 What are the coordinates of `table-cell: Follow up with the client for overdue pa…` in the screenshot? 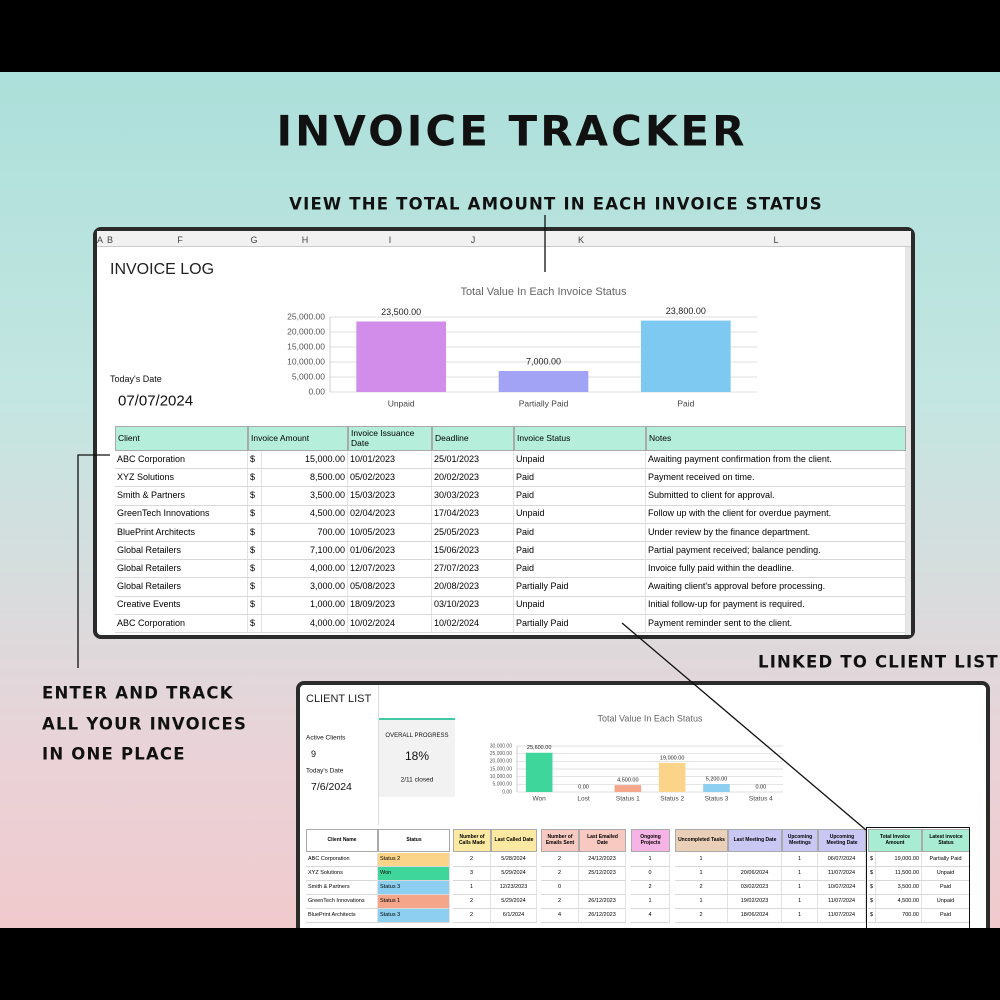 It's located at (776, 514).